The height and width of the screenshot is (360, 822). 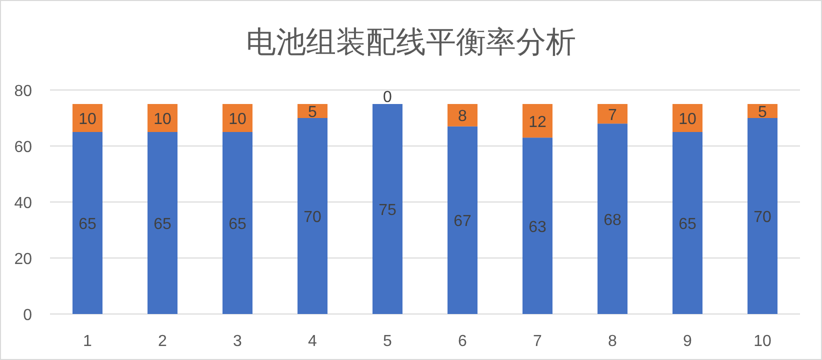 What do you see at coordinates (411, 42) in the screenshot?
I see `chart-title: 电池组装配线平衡率分析` at bounding box center [411, 42].